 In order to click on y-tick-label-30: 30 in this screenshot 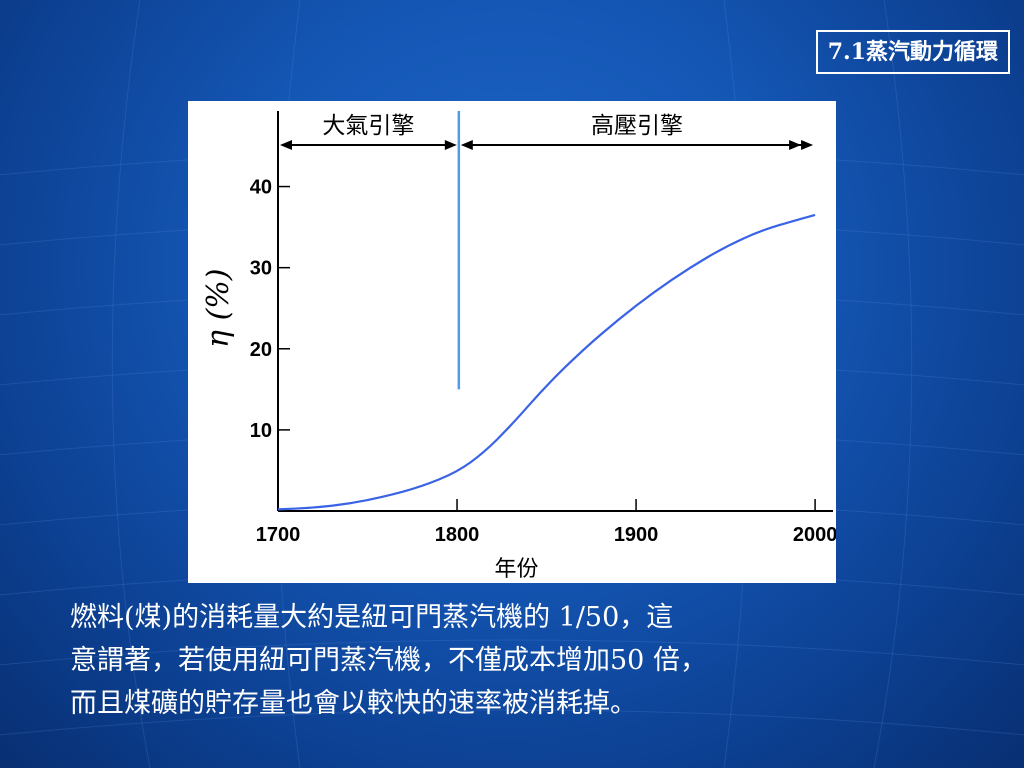, I will do `click(261, 269)`.